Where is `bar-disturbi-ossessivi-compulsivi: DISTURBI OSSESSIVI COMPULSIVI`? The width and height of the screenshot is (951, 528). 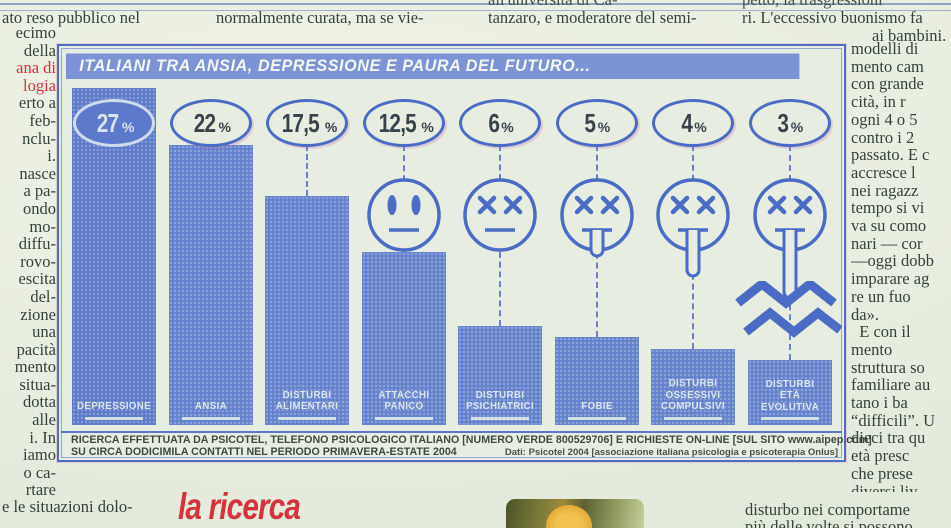
bar-disturbi-ossessivi-compulsivi: DISTURBI OSSESSIVI COMPULSIVI is located at coordinates (693, 386).